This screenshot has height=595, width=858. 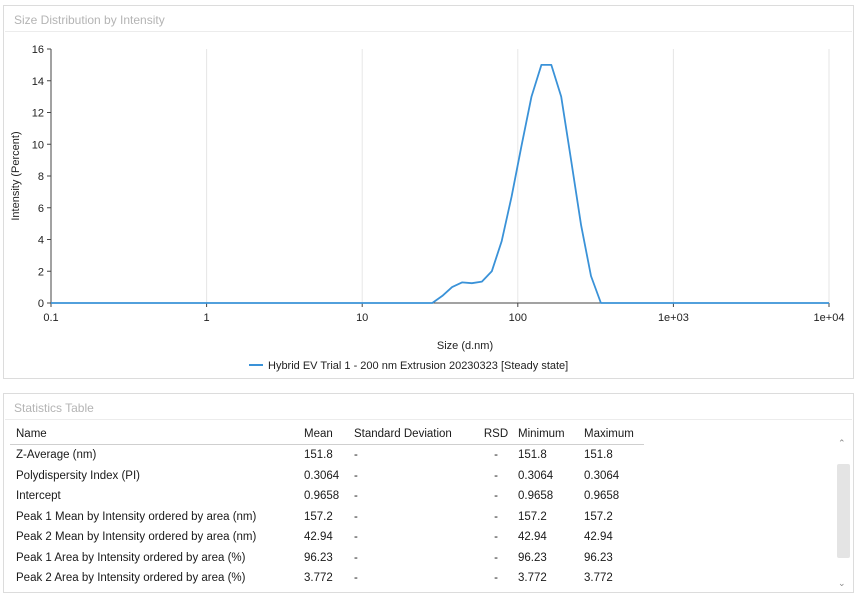 What do you see at coordinates (318, 455) in the screenshot?
I see `cell-mean: 151.8` at bounding box center [318, 455].